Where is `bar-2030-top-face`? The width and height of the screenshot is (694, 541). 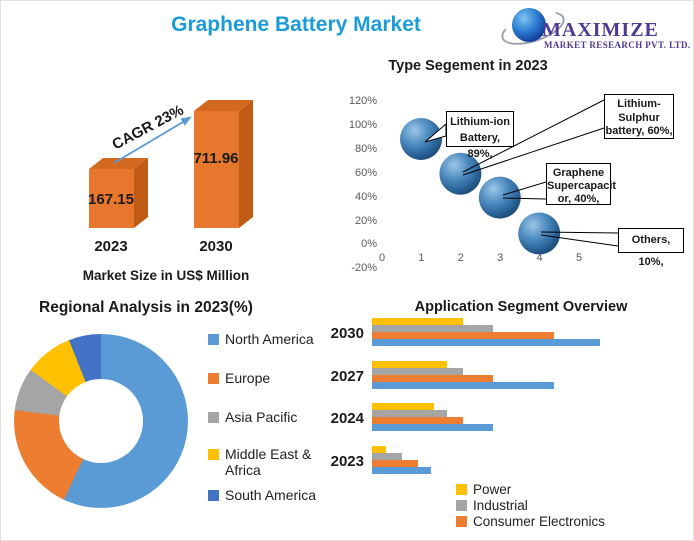 bar-2030-top-face is located at coordinates (223, 105).